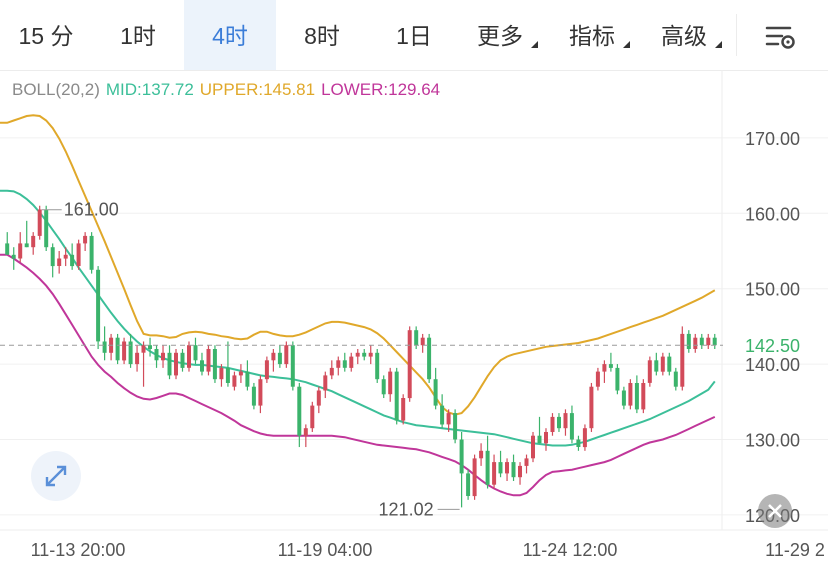 The height and width of the screenshot is (562, 828). What do you see at coordinates (56, 89) in the screenshot?
I see `boll-name: BOLL(20,2)` at bounding box center [56, 89].